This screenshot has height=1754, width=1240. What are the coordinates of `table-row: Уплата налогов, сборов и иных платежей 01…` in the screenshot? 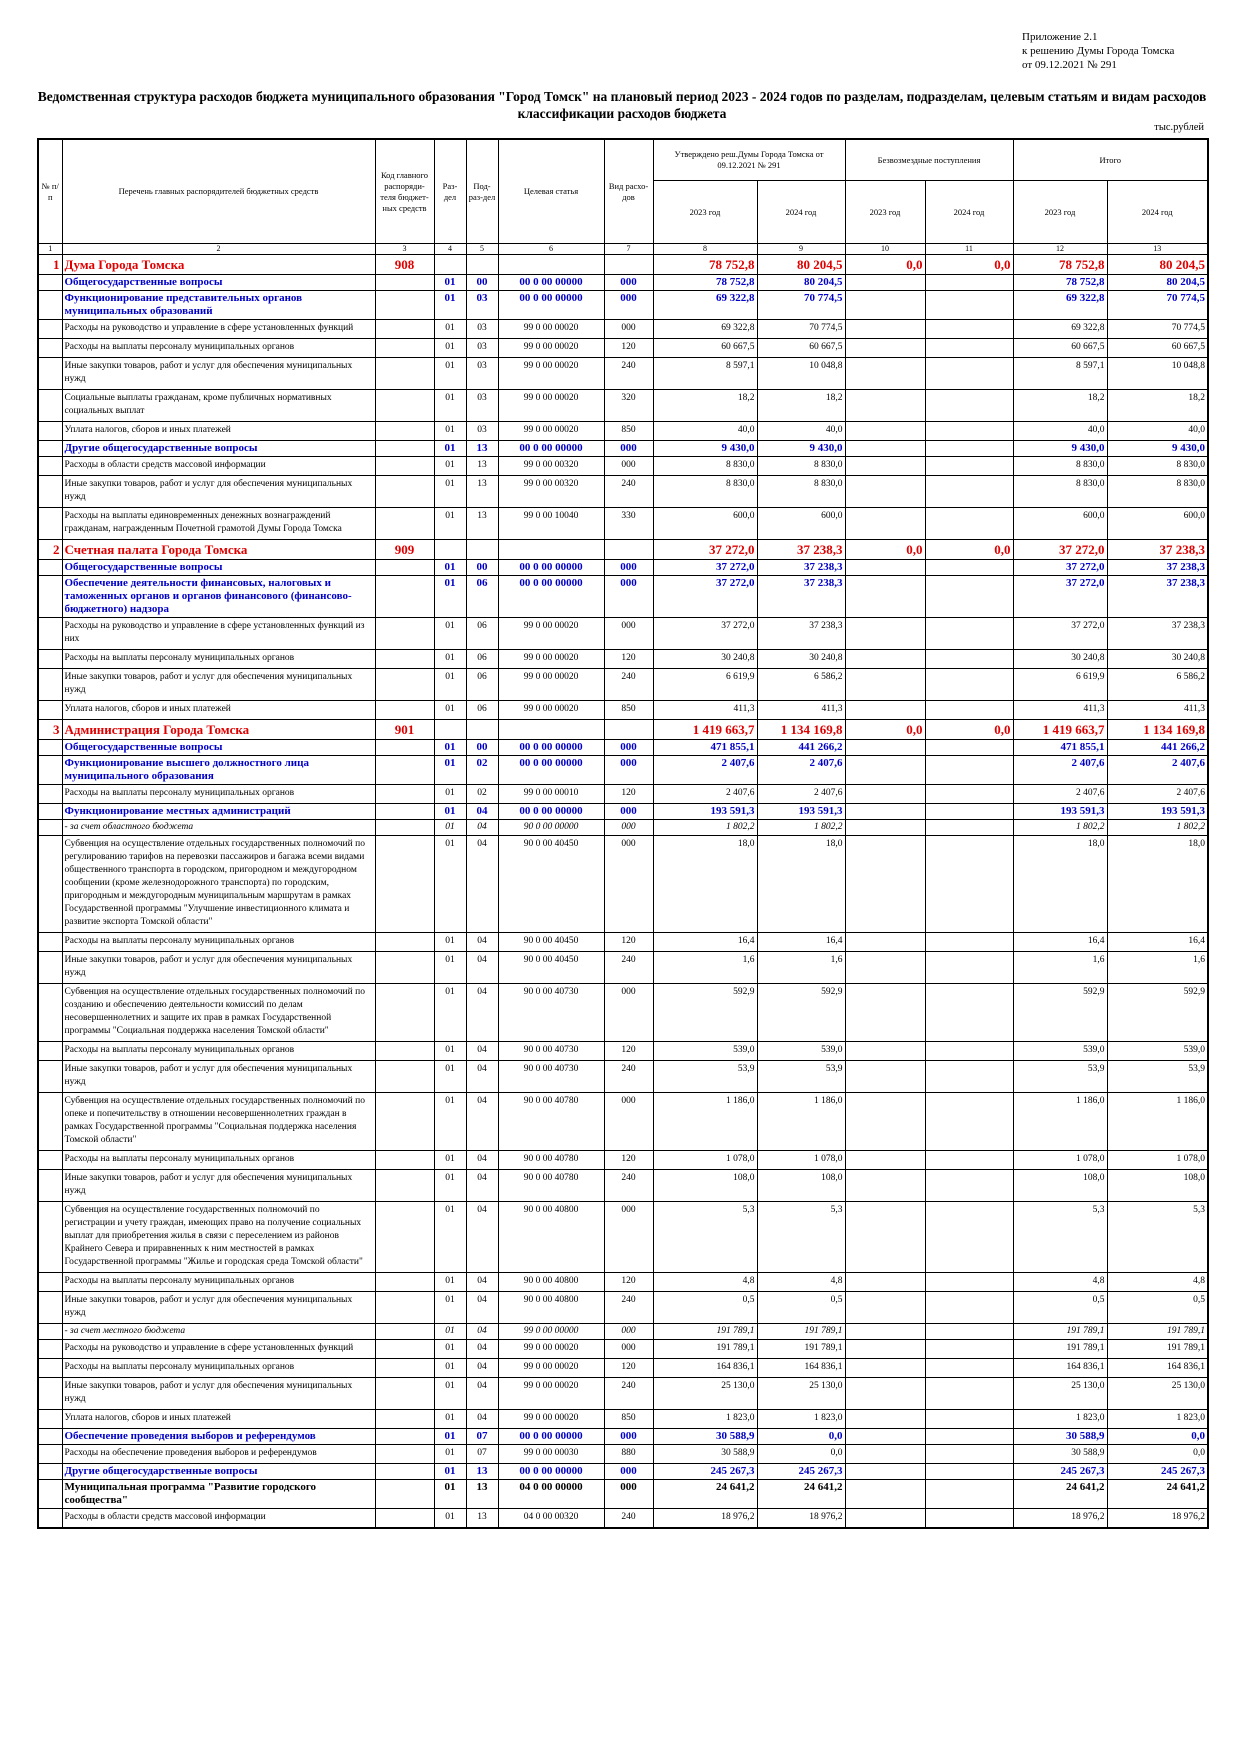 It's located at (623, 710).